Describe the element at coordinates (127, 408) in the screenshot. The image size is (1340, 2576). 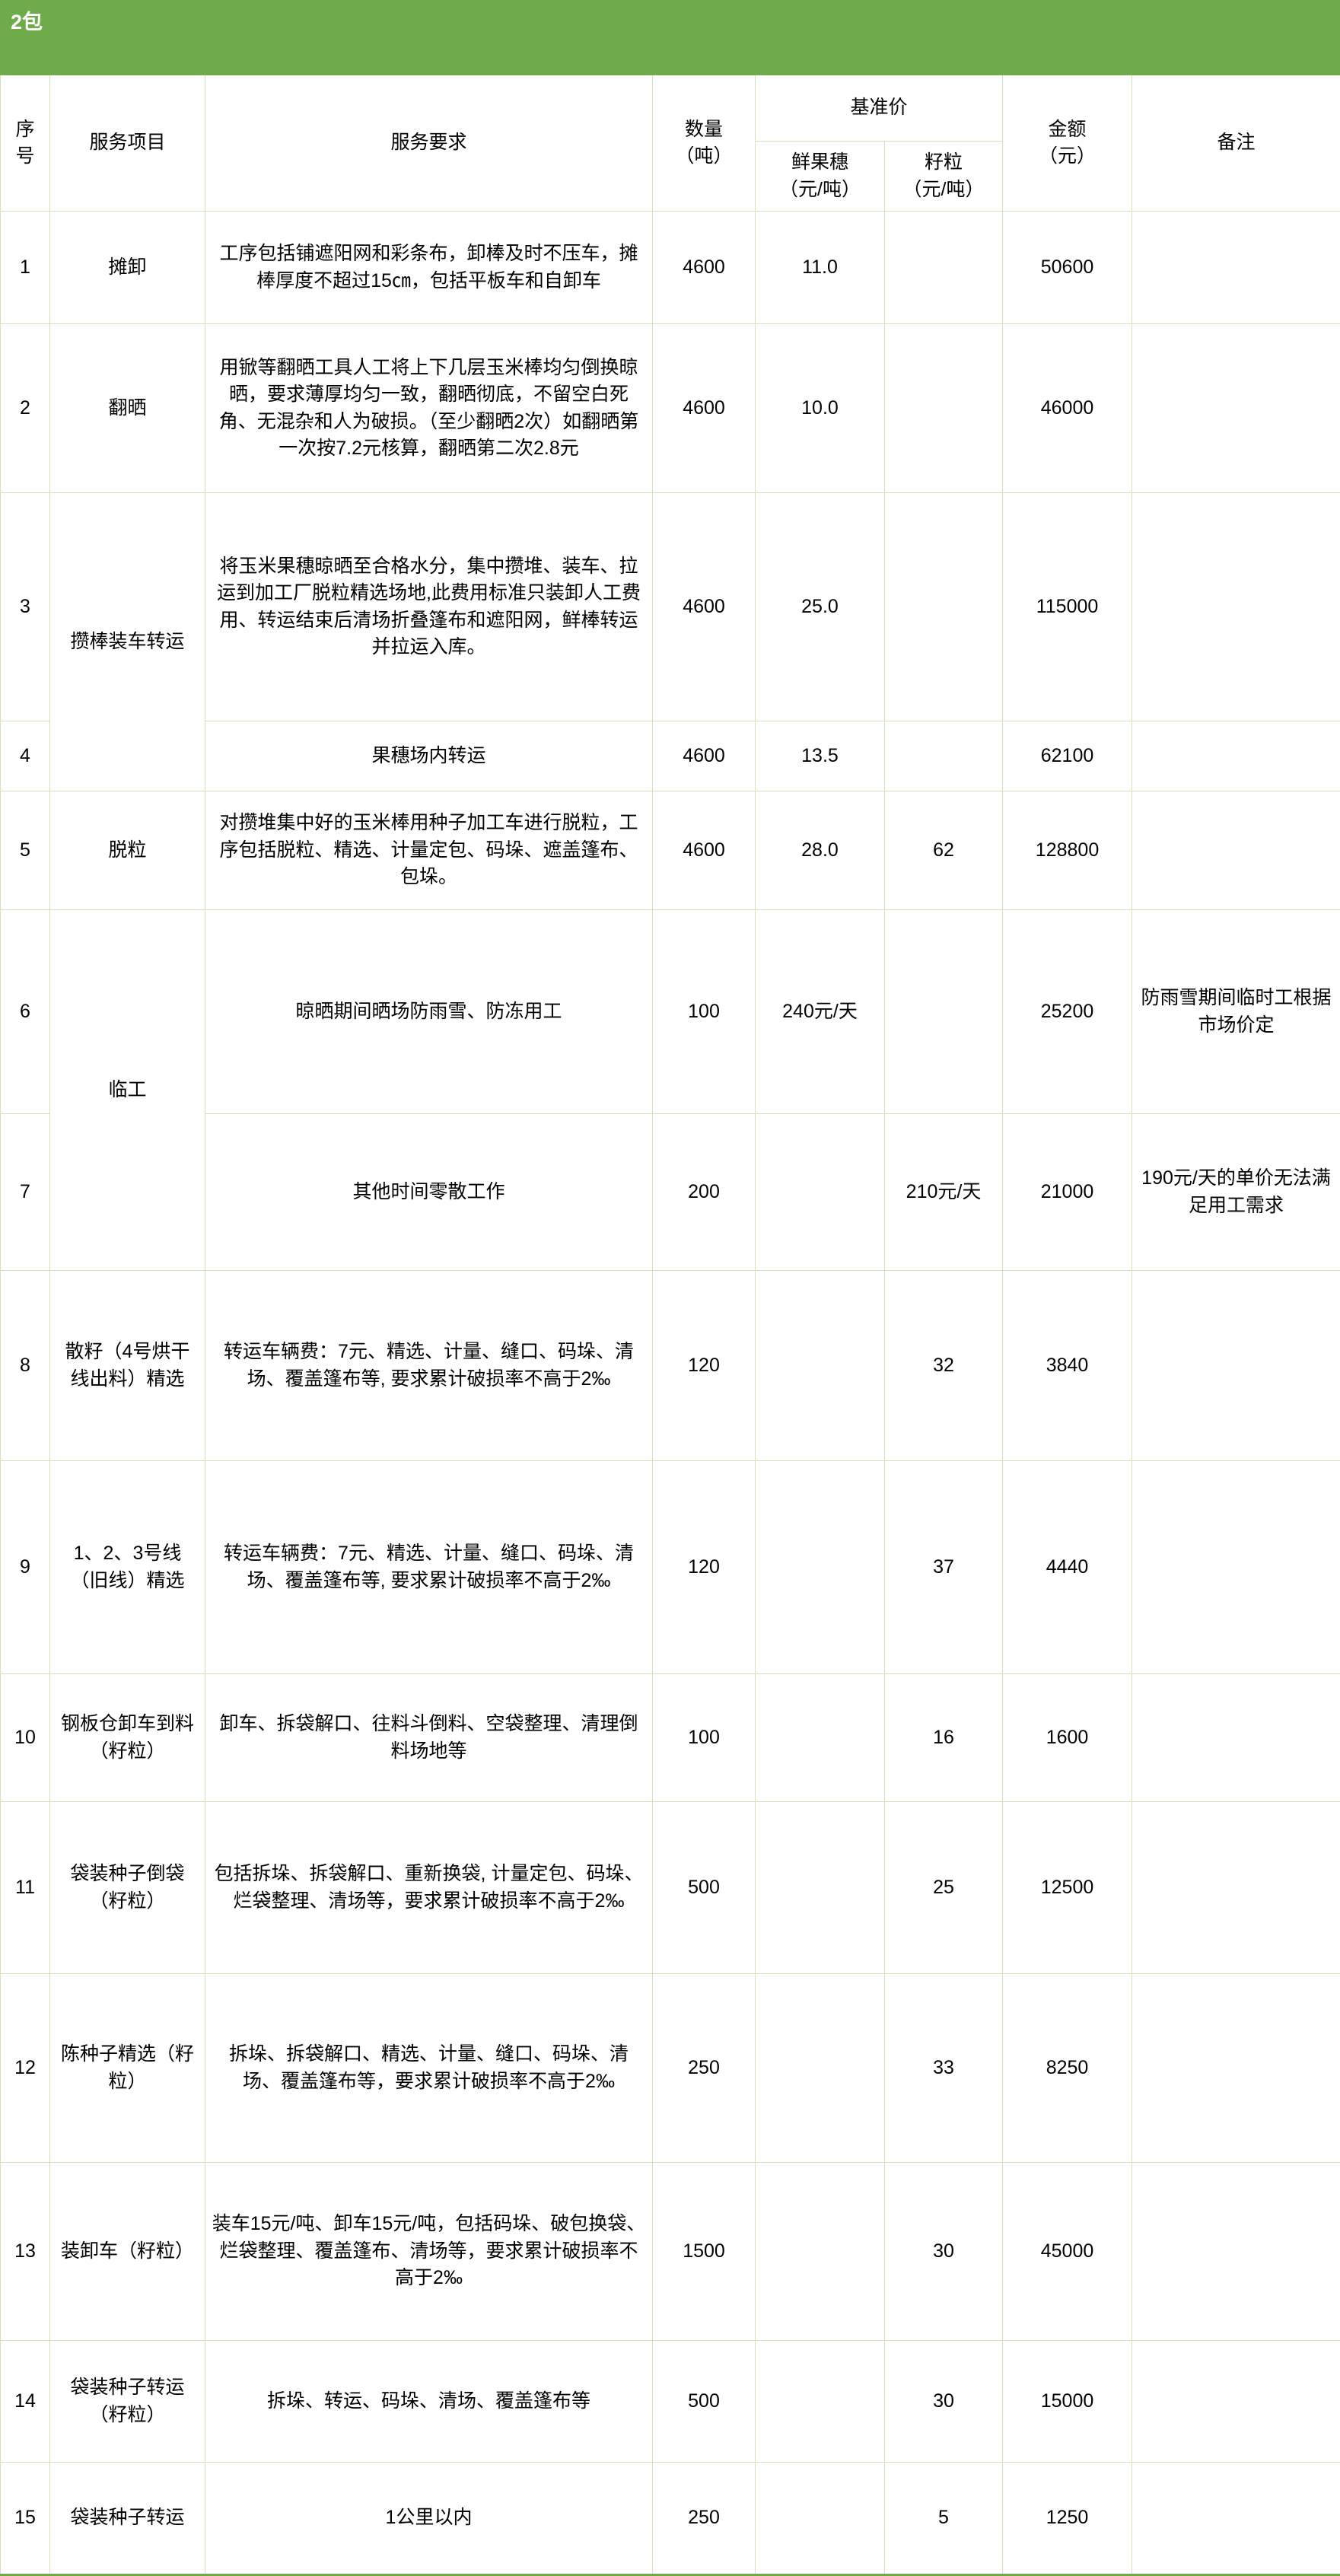
I see `row-service-item: 翻晒` at that location.